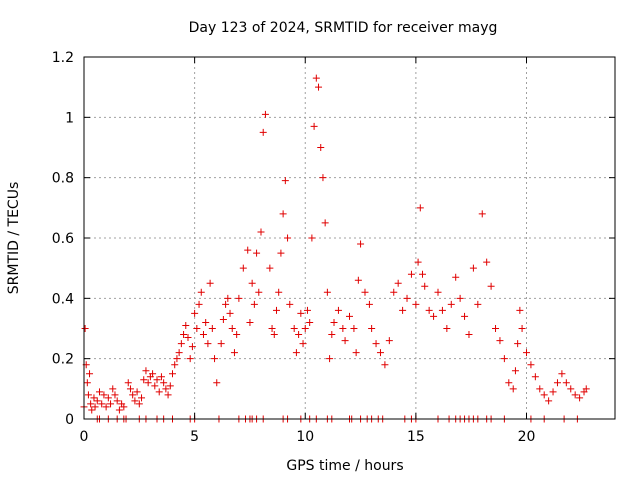 The height and width of the screenshot is (480, 640). What do you see at coordinates (63, 360) in the screenshot?
I see `y-tick-label: 0.2` at bounding box center [63, 360].